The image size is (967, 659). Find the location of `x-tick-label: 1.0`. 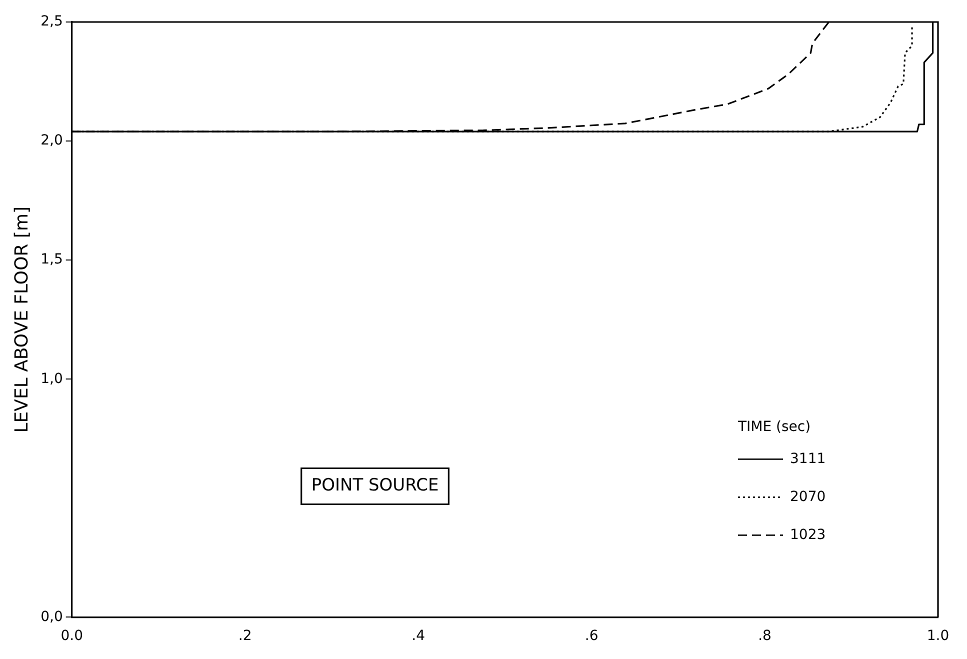

x-tick-label: 1.0 is located at coordinates (938, 636).